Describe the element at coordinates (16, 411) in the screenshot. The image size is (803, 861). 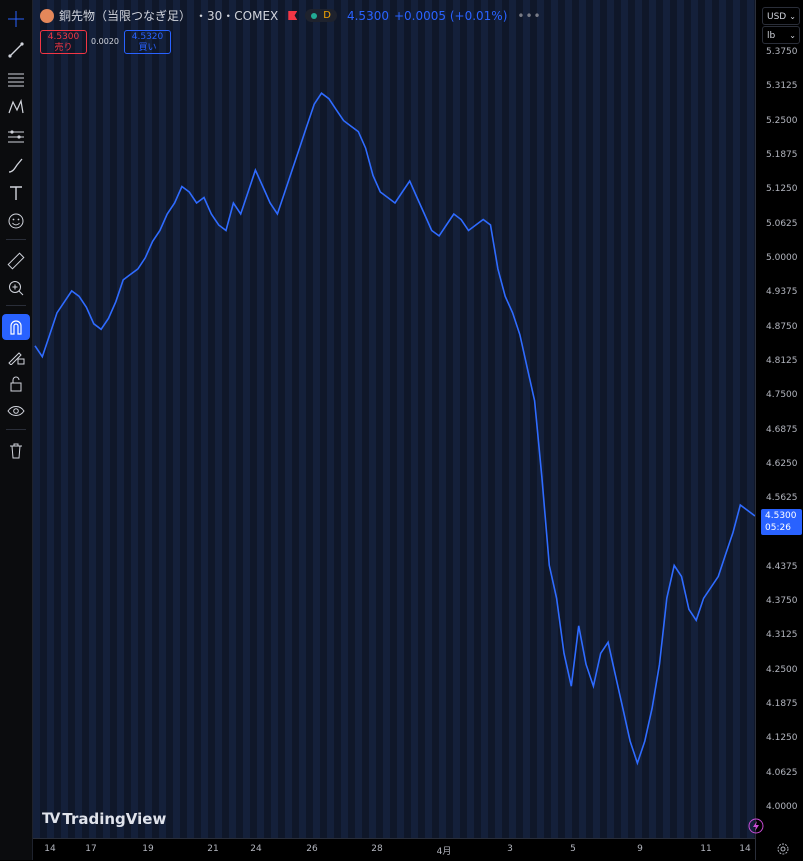
I see `eye-icon` at that location.